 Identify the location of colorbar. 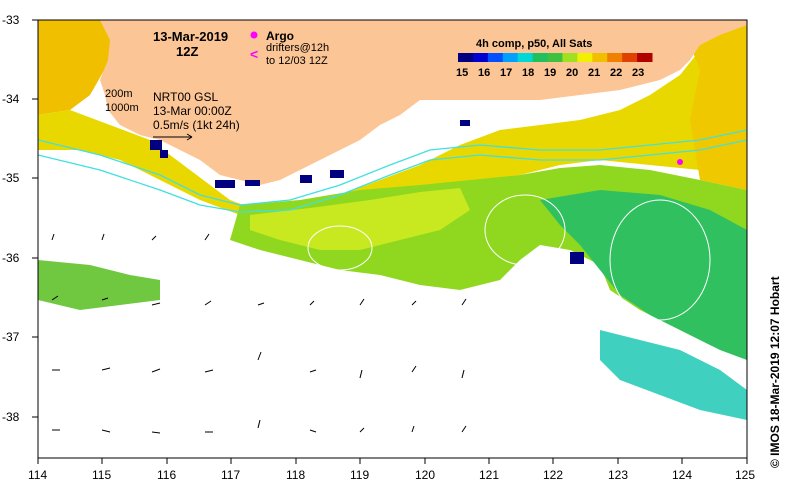
(555, 57).